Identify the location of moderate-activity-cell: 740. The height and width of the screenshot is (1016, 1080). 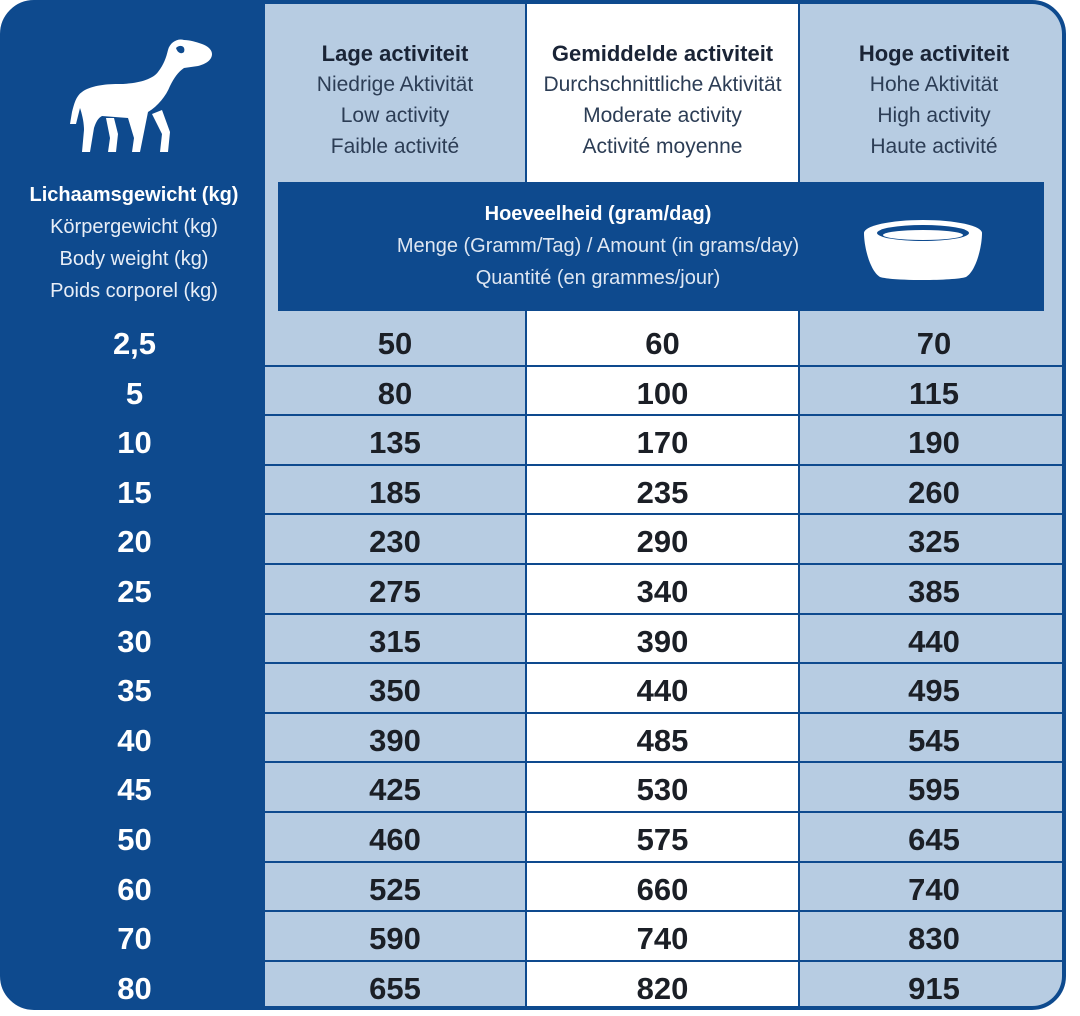
(662, 939).